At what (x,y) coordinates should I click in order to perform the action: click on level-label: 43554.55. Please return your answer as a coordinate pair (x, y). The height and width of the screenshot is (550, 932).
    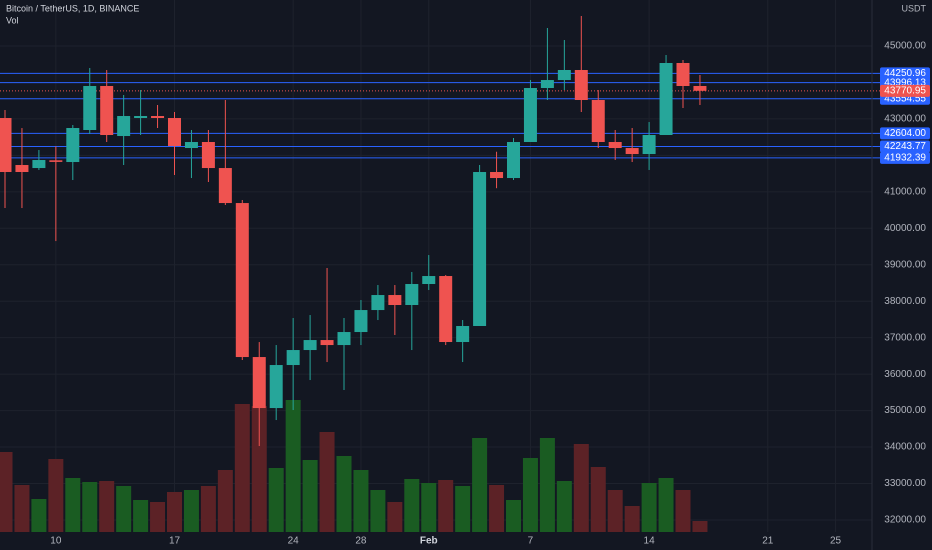
    Looking at the image, I should click on (905, 98).